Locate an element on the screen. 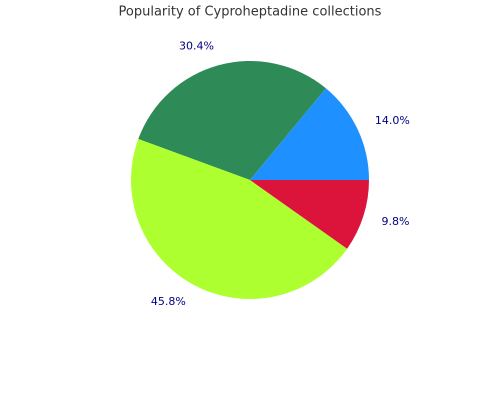 Image resolution: width=500 pixels, height=400 pixels. slice-label: 45.8% is located at coordinates (168, 301).